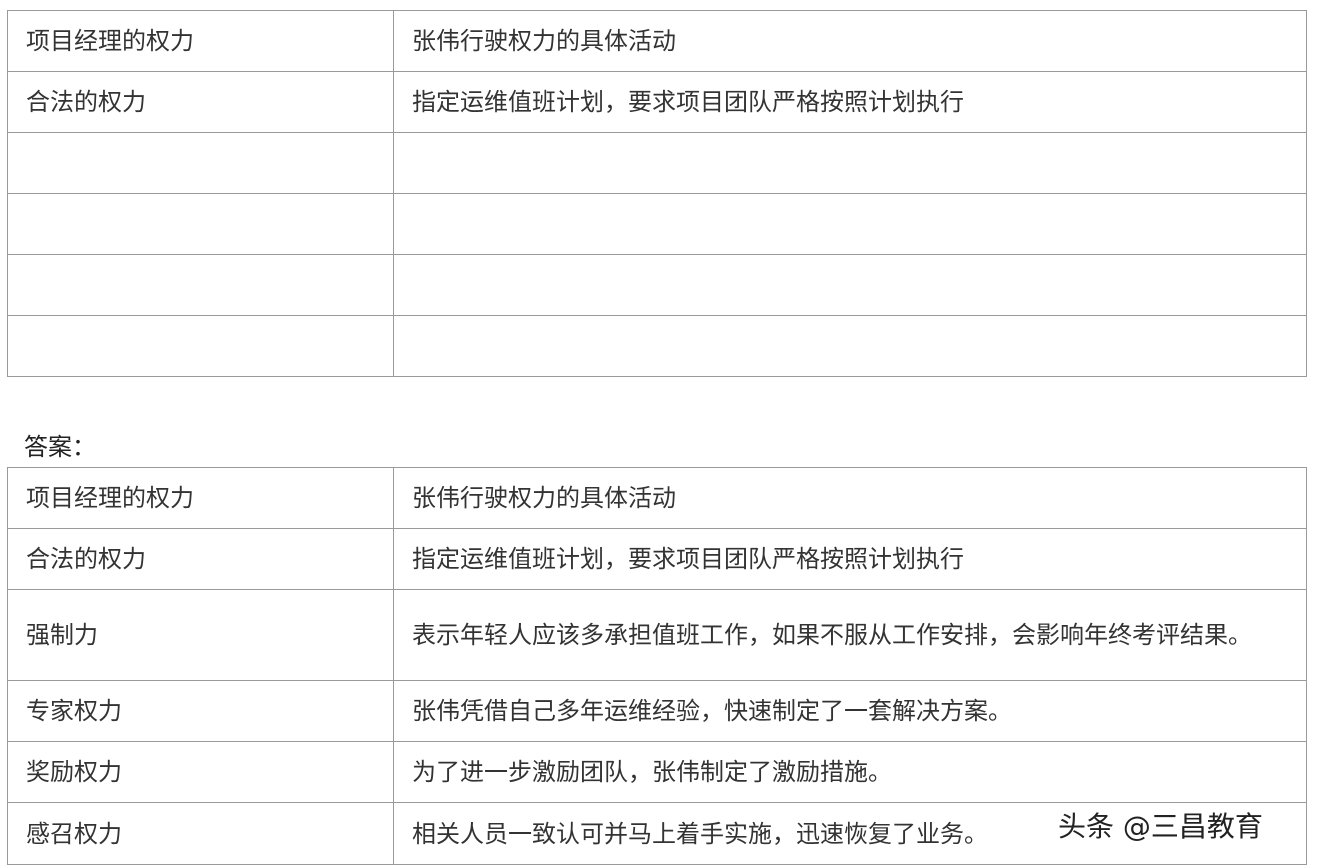 This screenshot has height=865, width=1324. What do you see at coordinates (200, 711) in the screenshot?
I see `table-cell: 专家权力` at bounding box center [200, 711].